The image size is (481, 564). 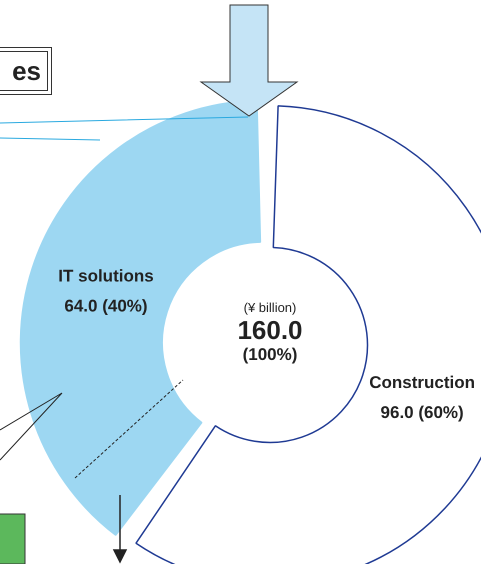 I want to click on heading-box: es, so click(x=26, y=71).